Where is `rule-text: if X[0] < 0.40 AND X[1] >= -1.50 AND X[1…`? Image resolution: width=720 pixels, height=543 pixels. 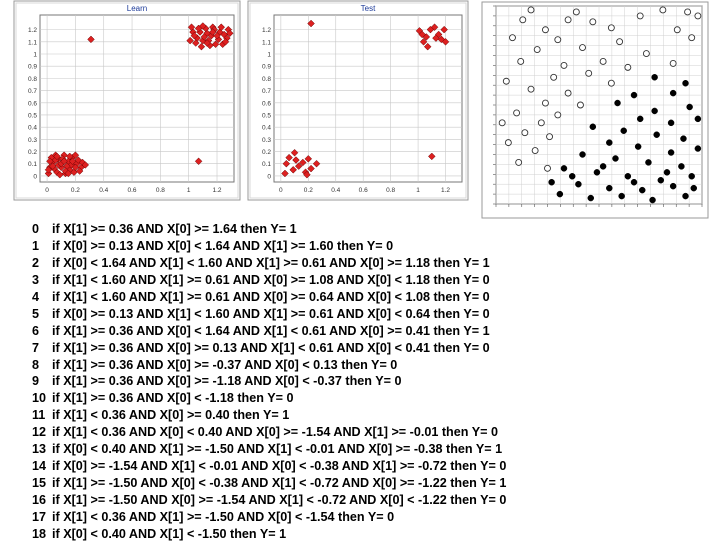
rule-text: if X[0] < 0.40 AND X[1] >= -1.50 AND X[1… is located at coordinates (277, 449).